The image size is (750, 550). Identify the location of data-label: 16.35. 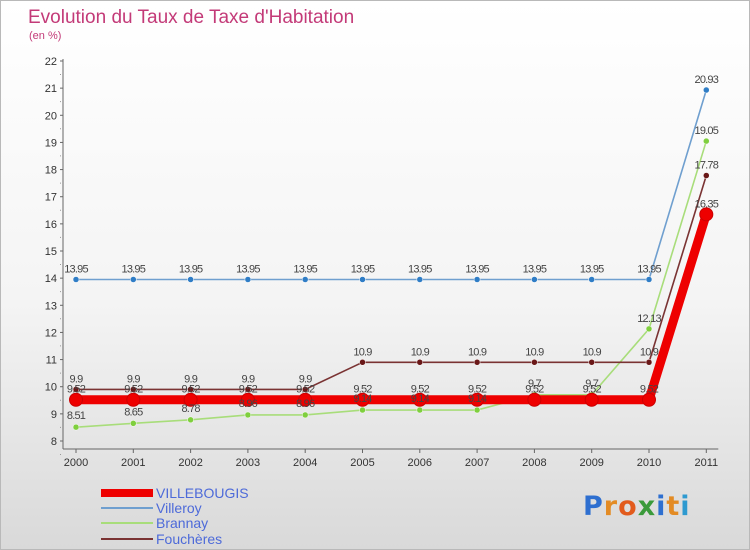
(707, 204).